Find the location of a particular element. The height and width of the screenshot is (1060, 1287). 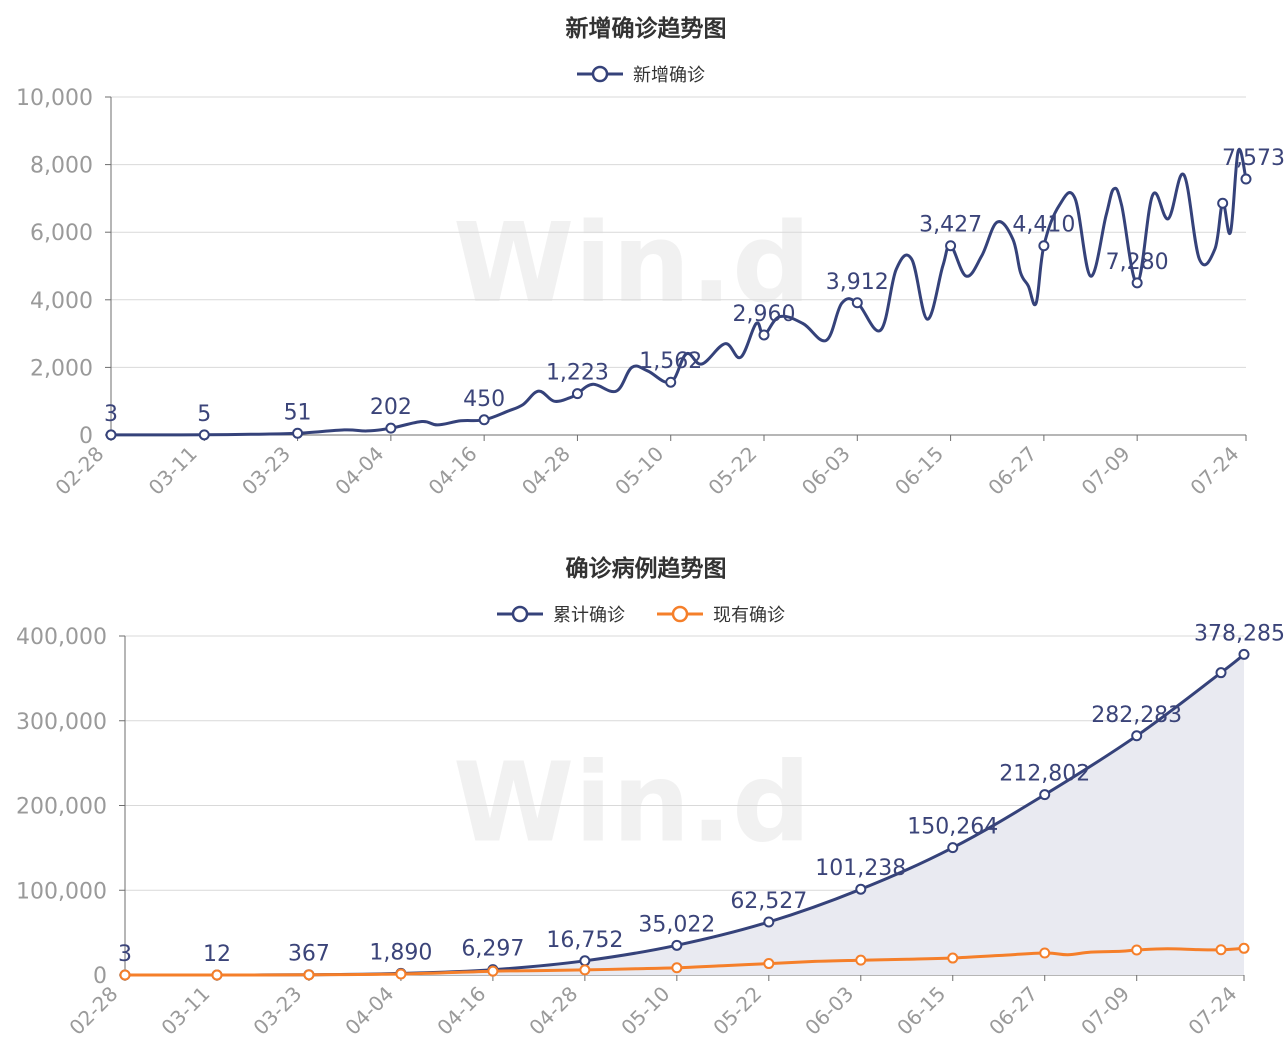

legend: 新增确诊 is located at coordinates (641, 75).